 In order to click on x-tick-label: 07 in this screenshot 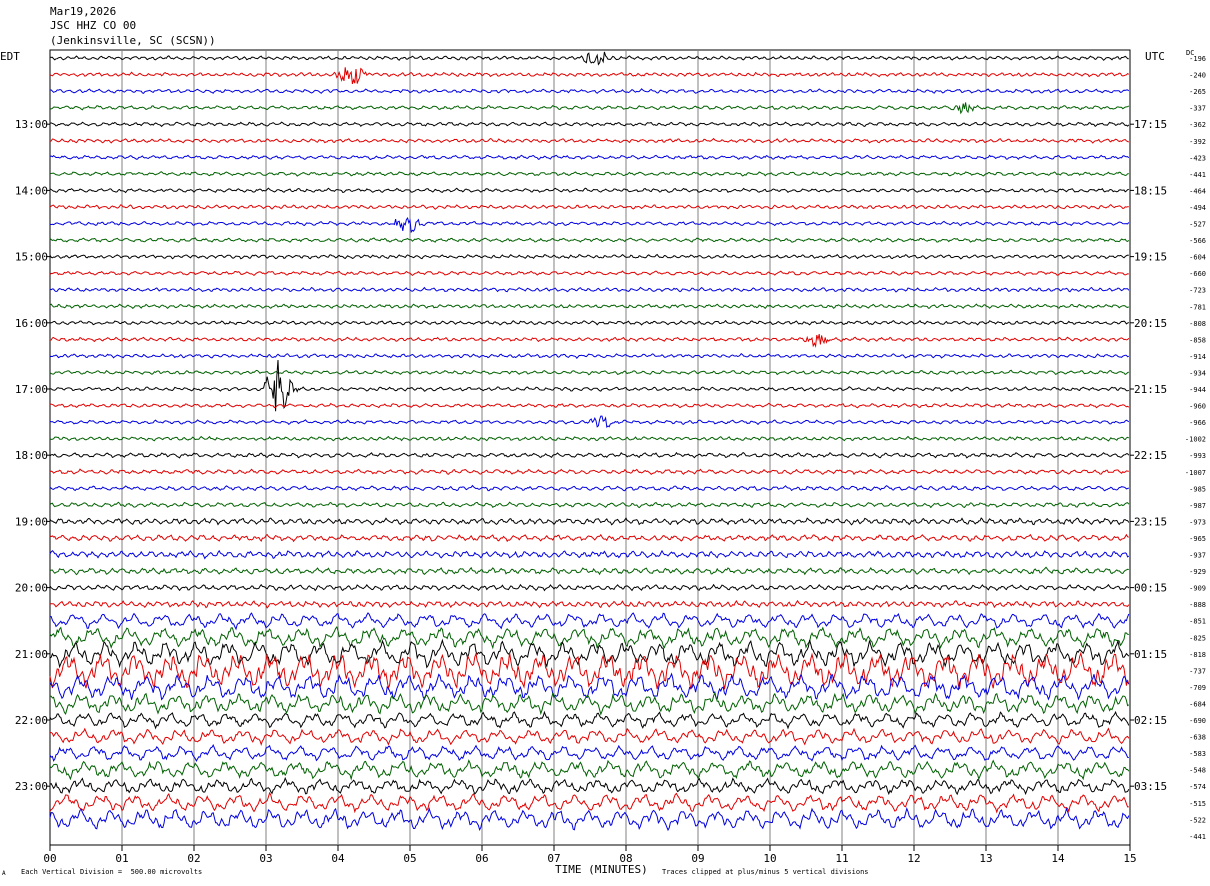, I will do `click(553, 858)`.